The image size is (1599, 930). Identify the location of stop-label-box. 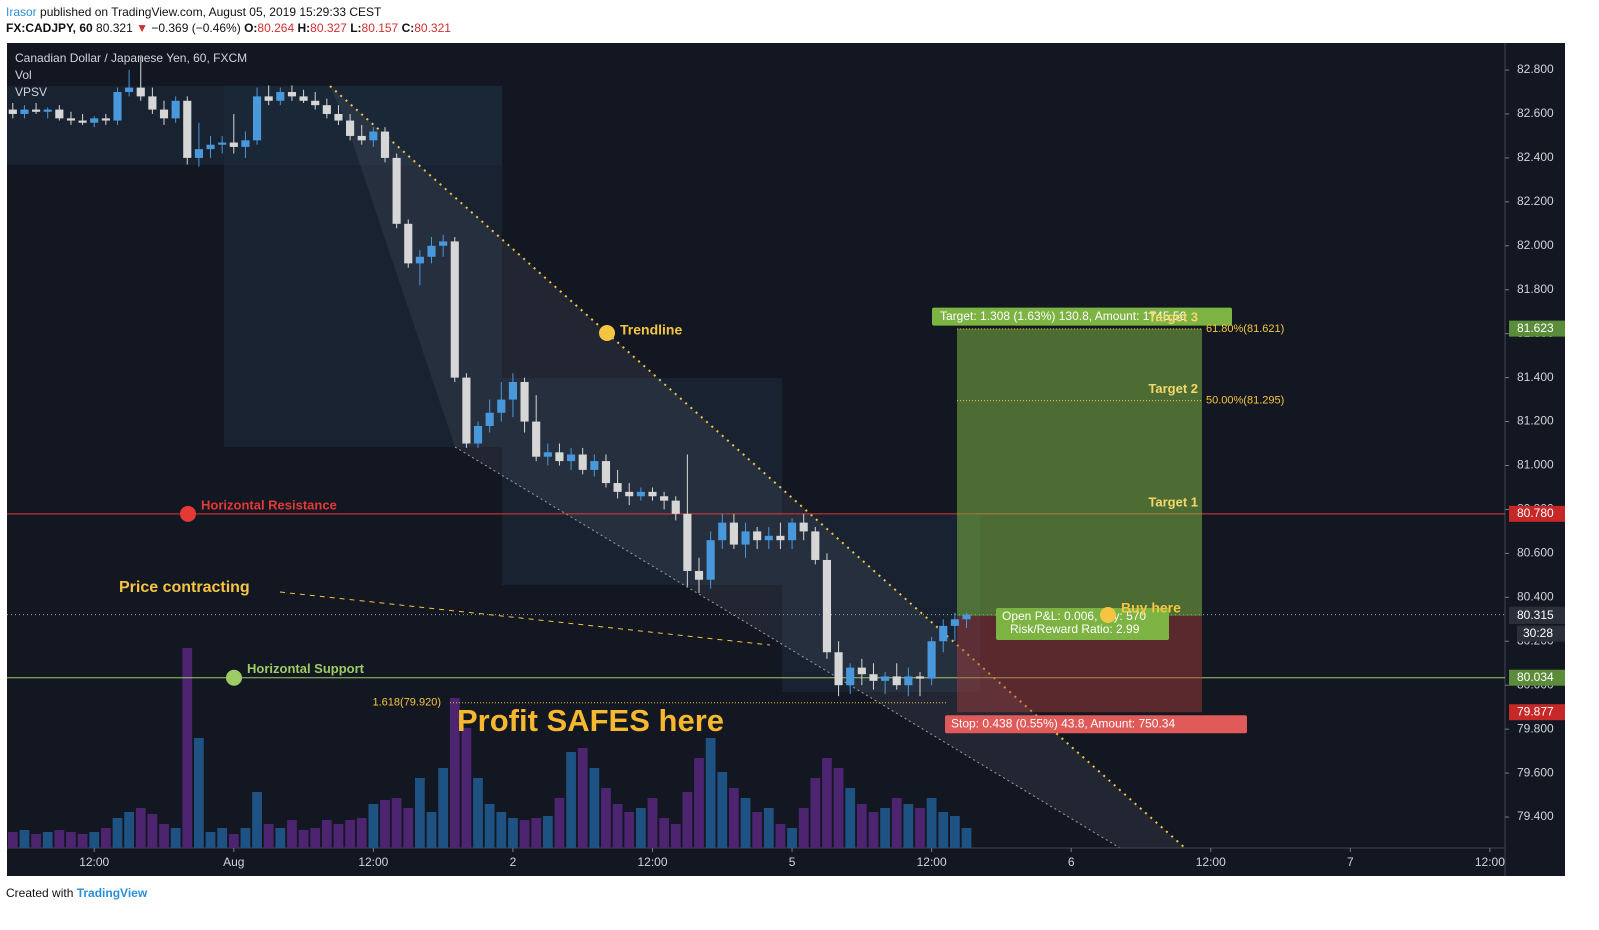
(1096, 724).